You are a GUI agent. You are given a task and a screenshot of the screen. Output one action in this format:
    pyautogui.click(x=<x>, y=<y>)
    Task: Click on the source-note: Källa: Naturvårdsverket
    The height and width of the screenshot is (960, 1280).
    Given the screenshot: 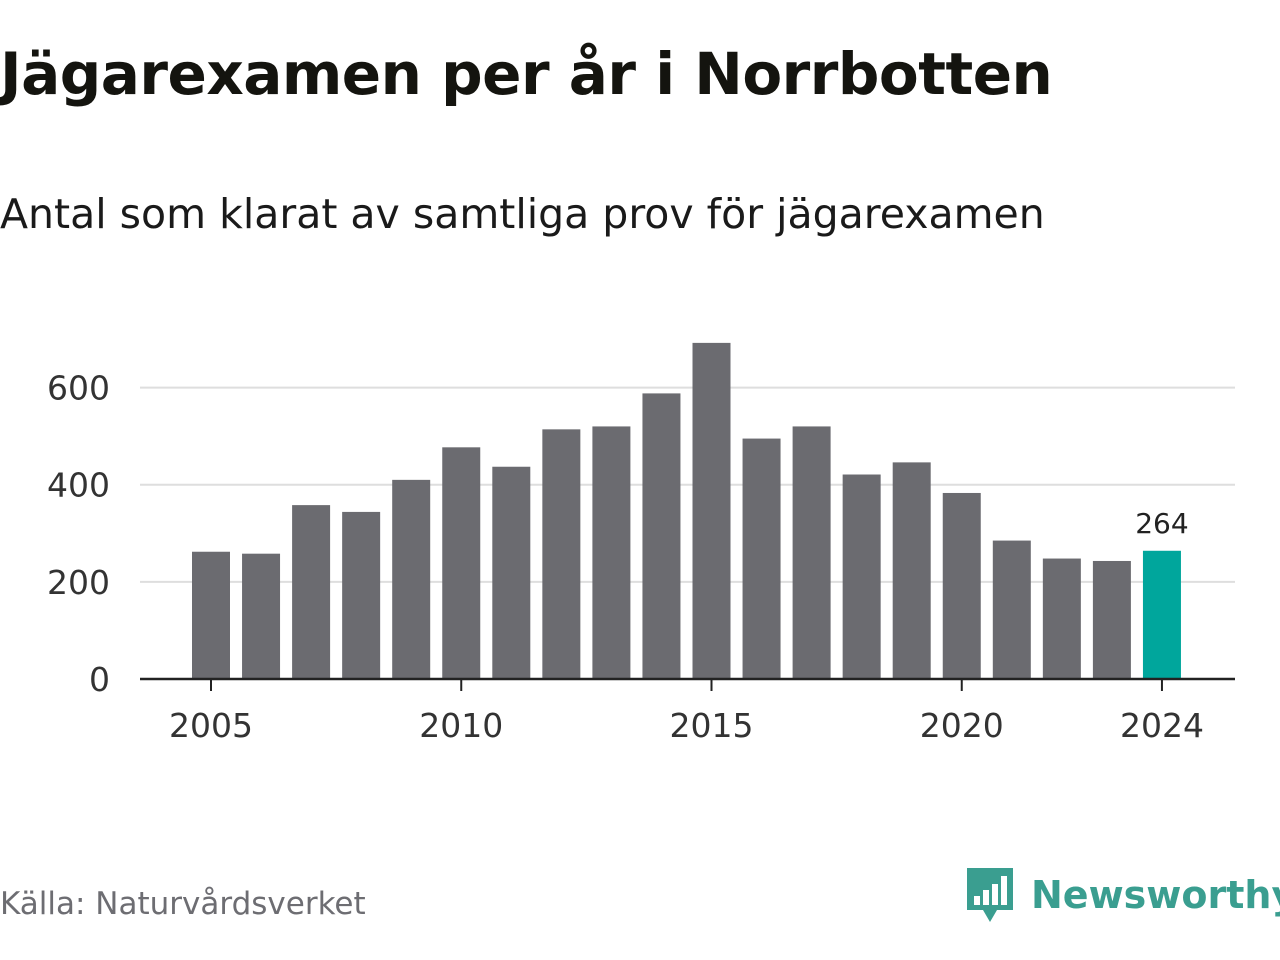 What is the action you would take?
    pyautogui.click(x=183, y=904)
    